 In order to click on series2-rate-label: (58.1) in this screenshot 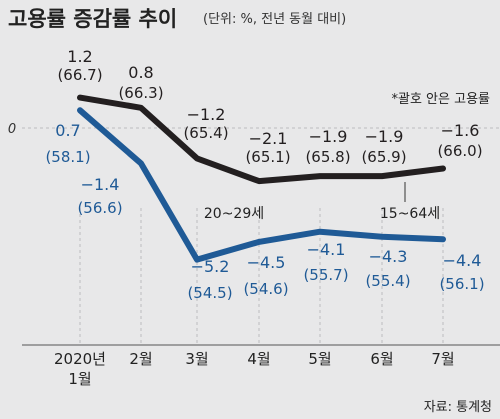, I will do `click(67, 157)`.